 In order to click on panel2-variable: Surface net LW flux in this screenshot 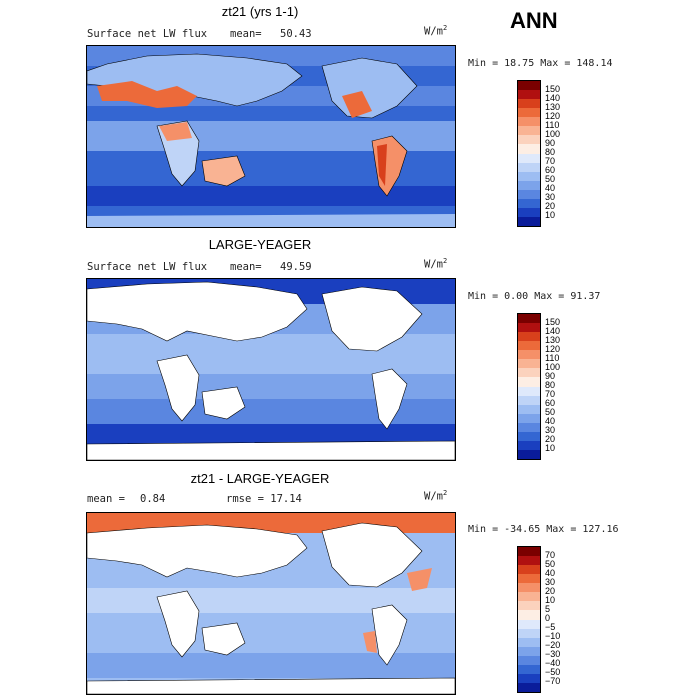, I will do `click(147, 267)`.